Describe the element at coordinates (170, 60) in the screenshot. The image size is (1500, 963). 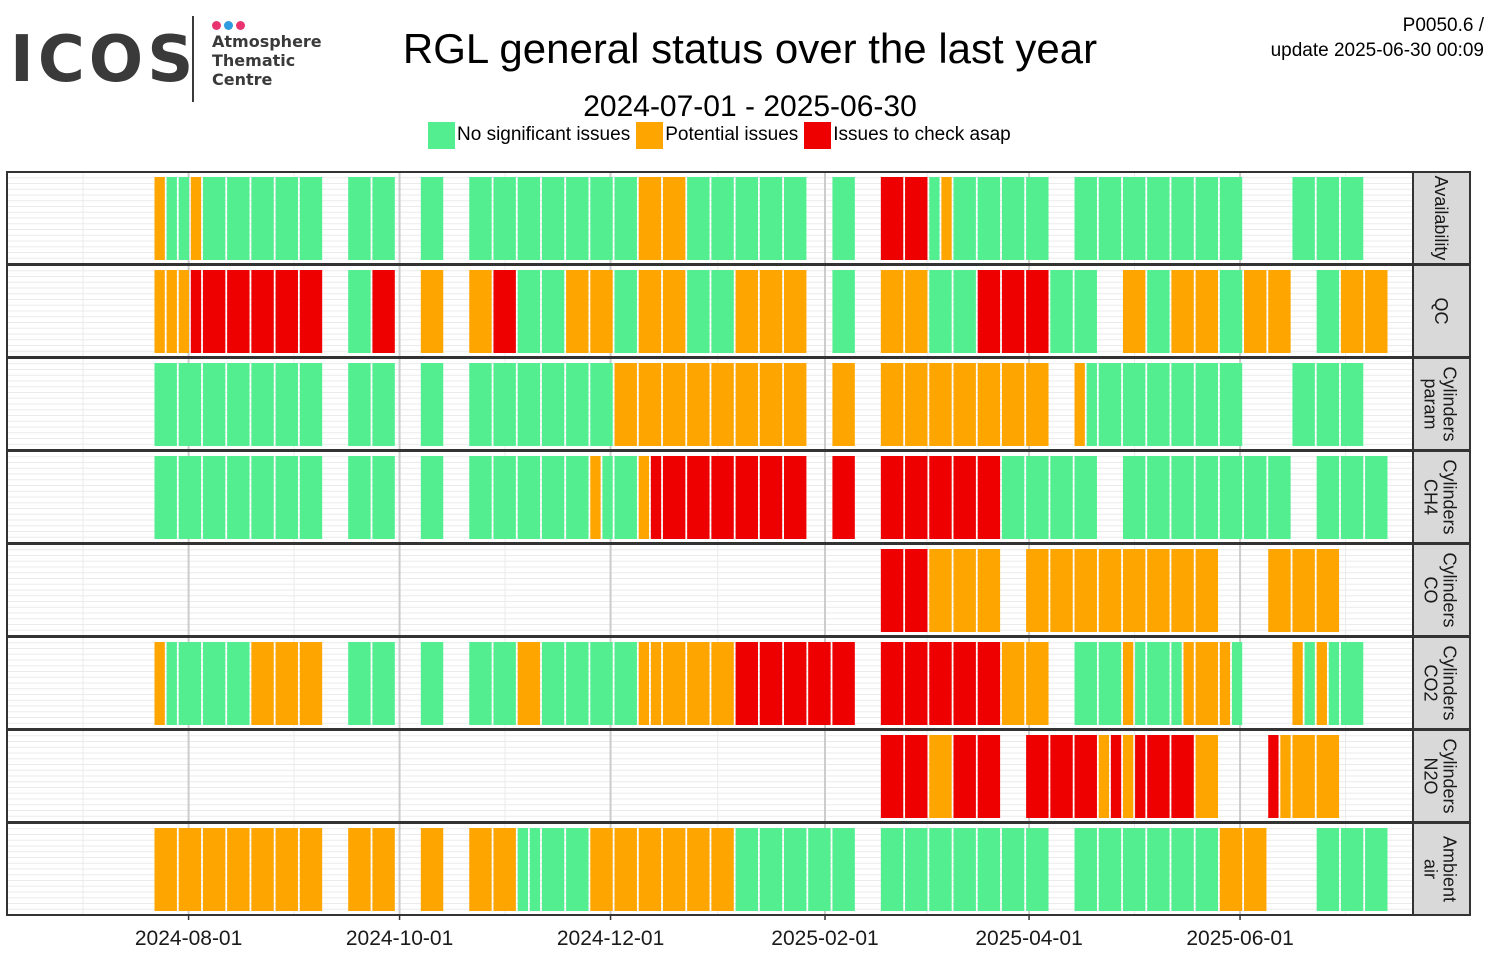
I see `icos-logo: ICOS Atmosphere Thematic Centre` at that location.